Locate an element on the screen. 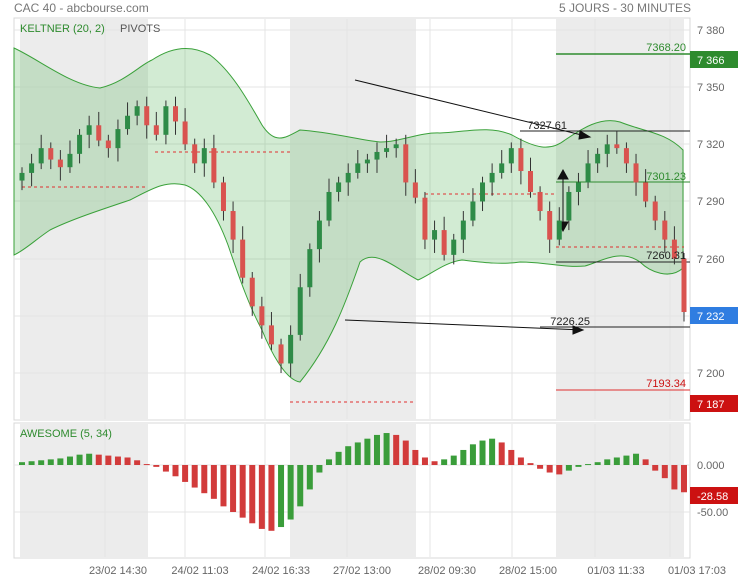 The height and width of the screenshot is (580, 739). level-label: 7260.31 is located at coordinates (666, 256).